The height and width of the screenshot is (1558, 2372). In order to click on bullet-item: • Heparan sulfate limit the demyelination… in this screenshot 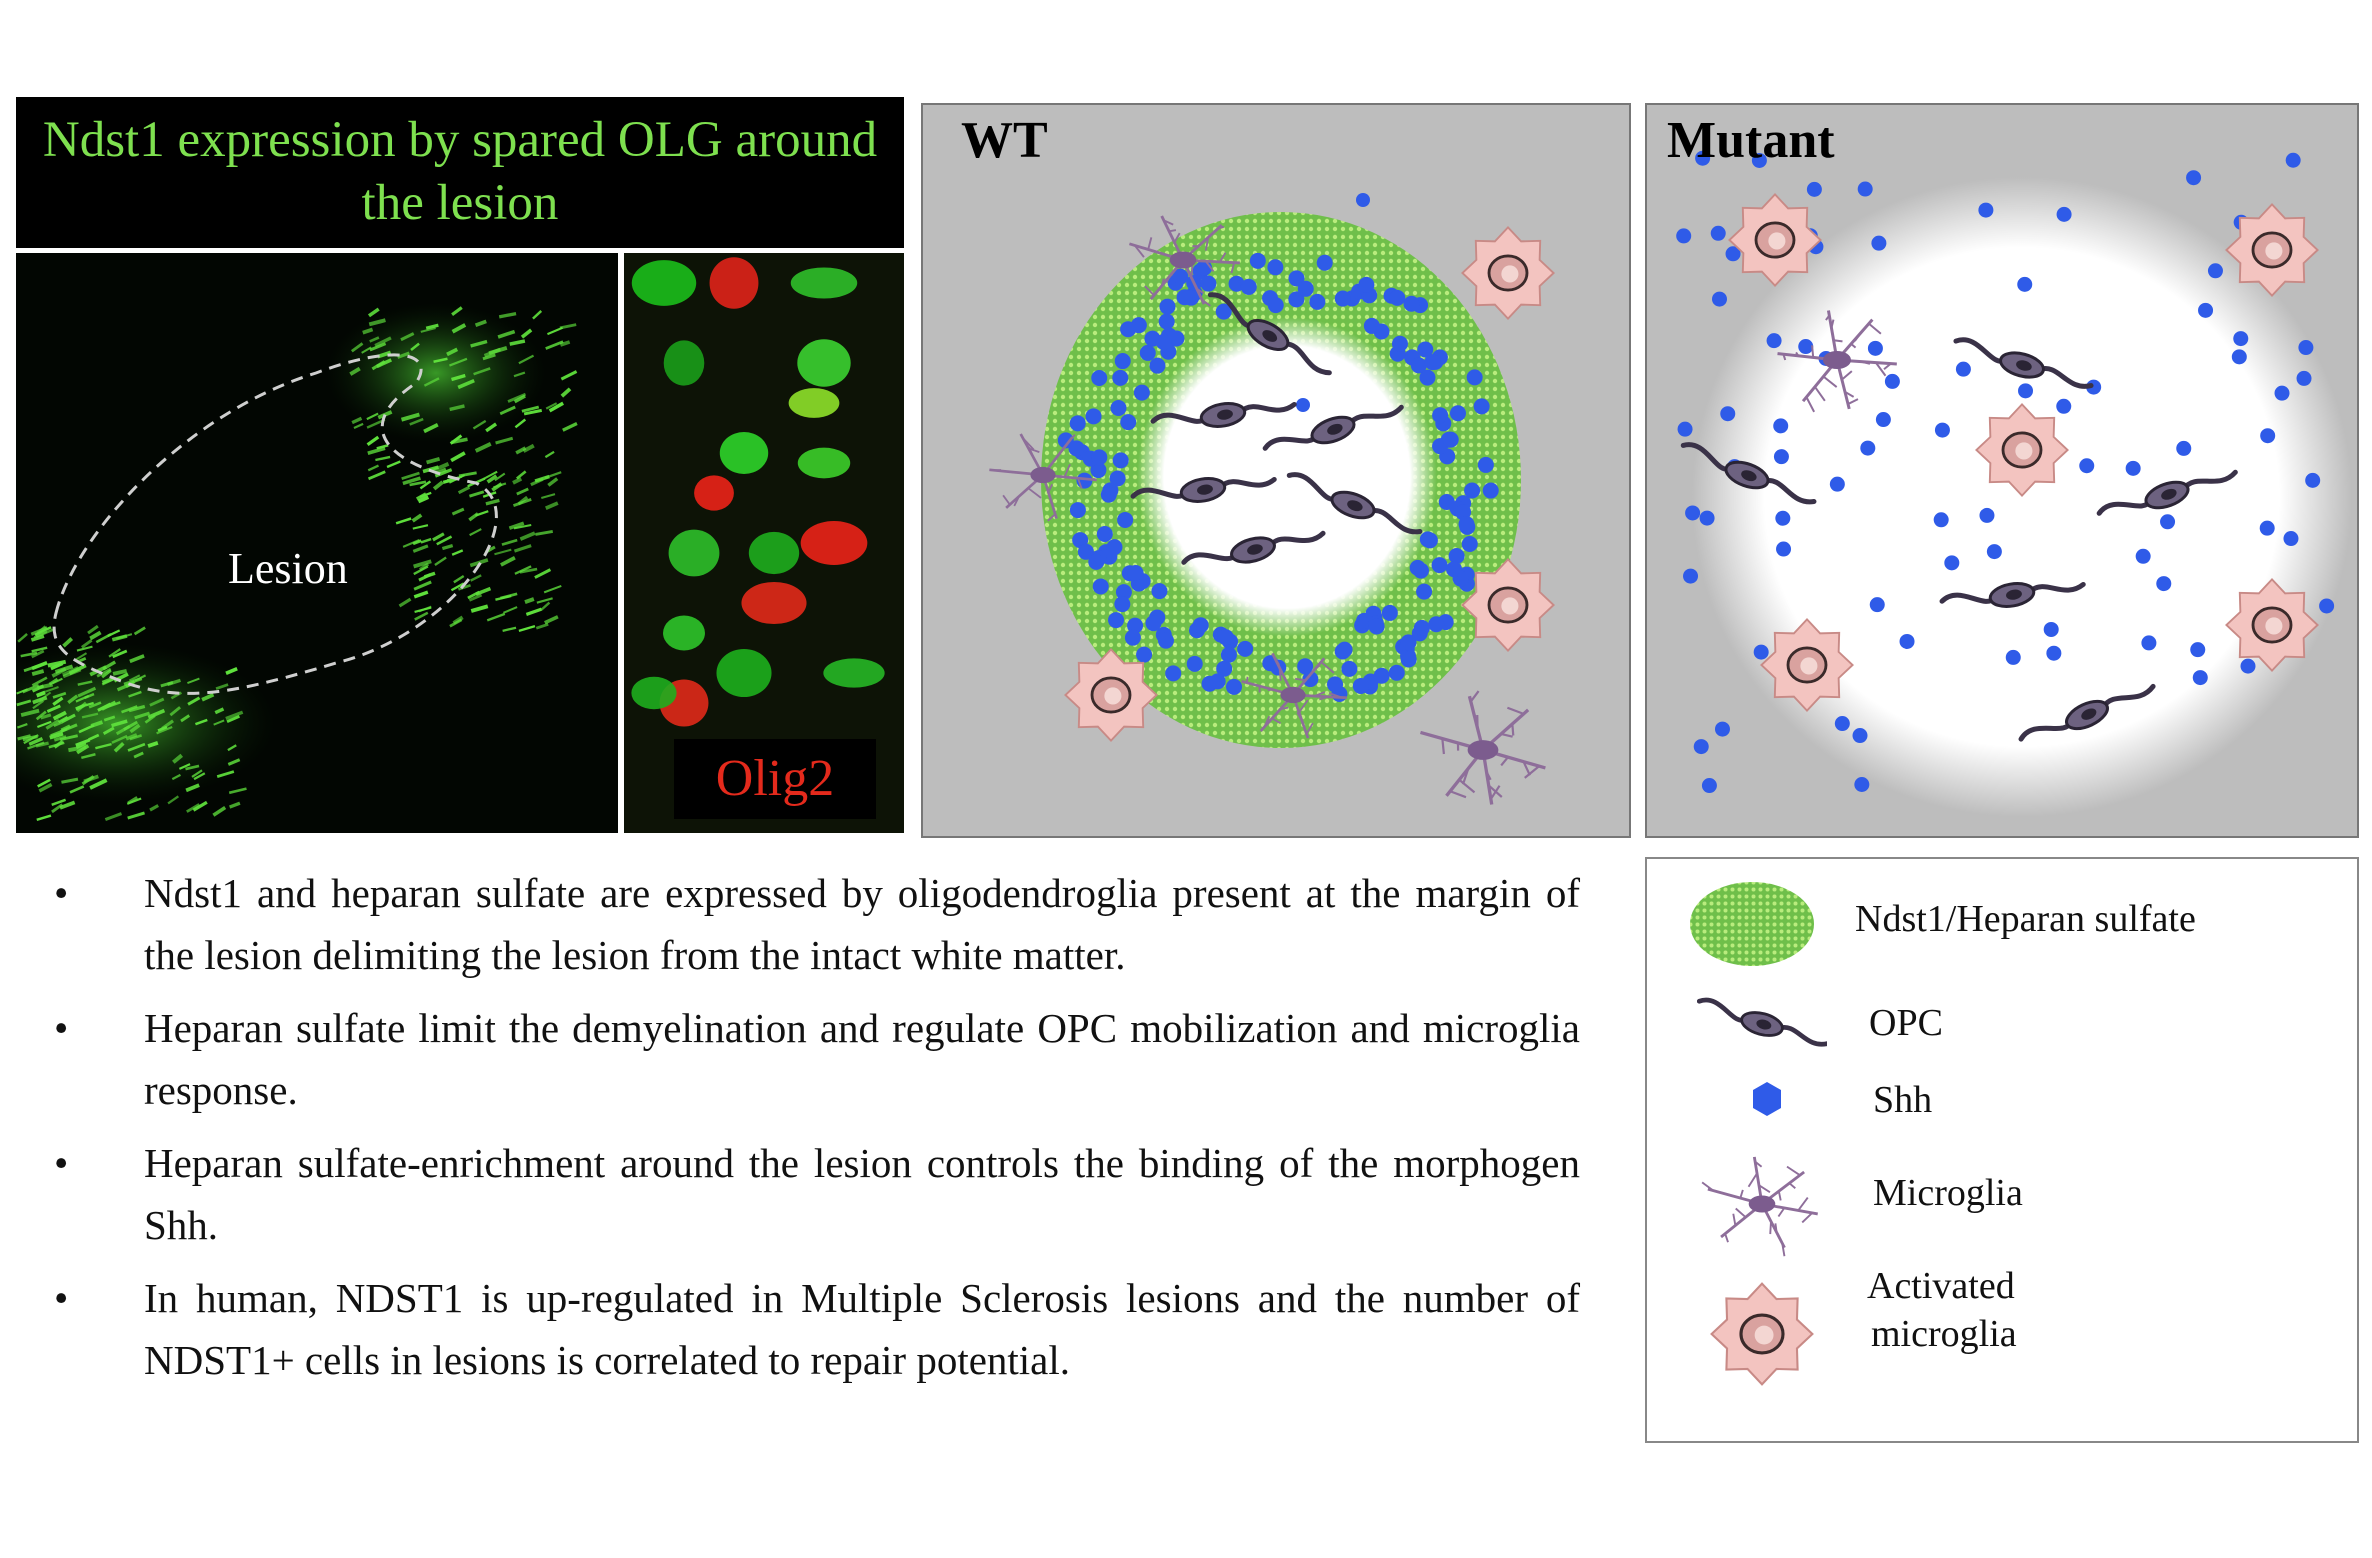, I will do `click(810, 1059)`.